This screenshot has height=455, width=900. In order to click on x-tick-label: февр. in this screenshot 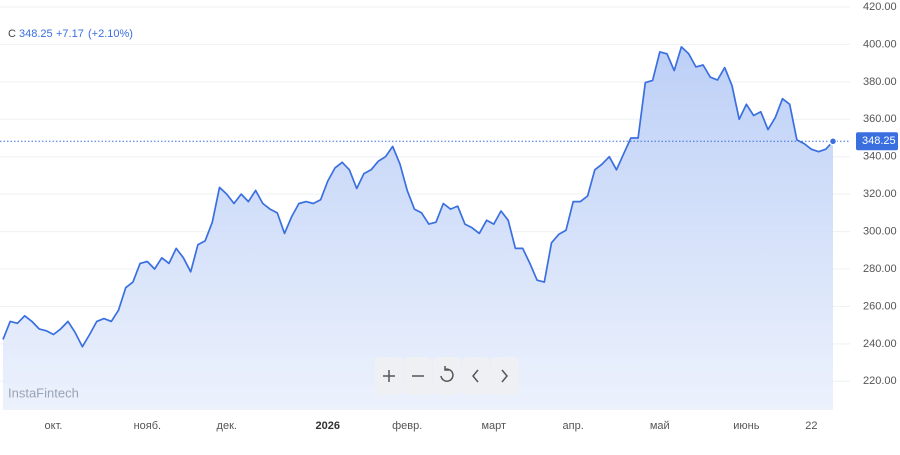, I will do `click(407, 426)`.